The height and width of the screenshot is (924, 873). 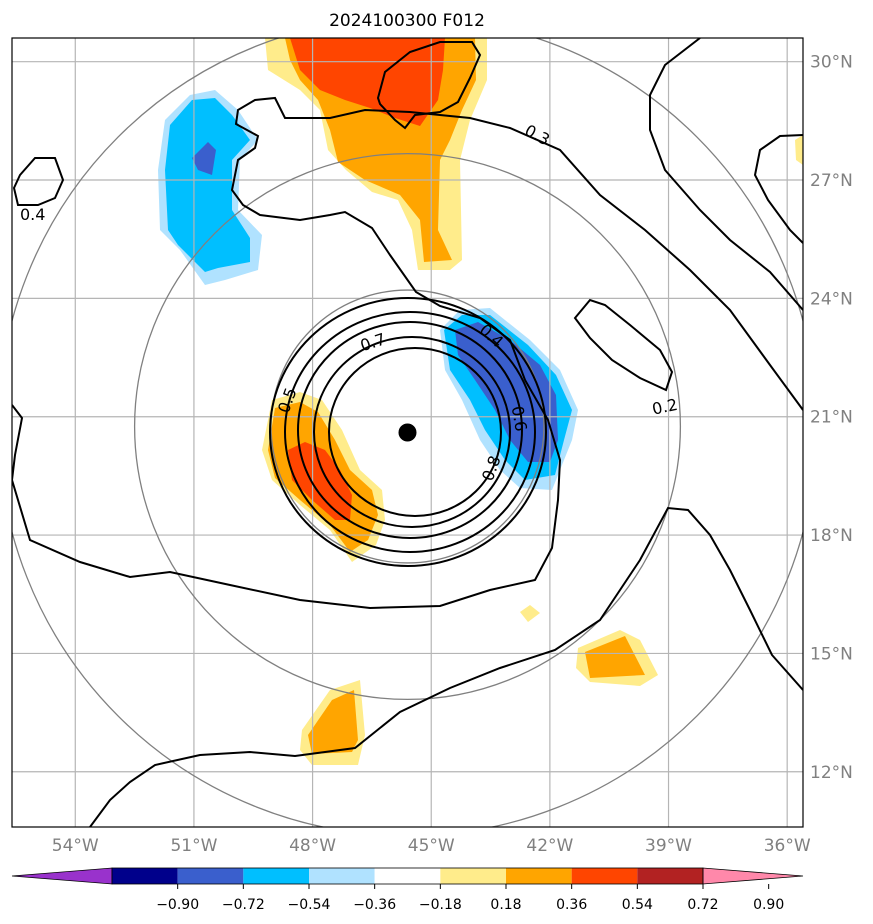 What do you see at coordinates (668, 846) in the screenshot?
I see `lon-tick-label: 39°W` at bounding box center [668, 846].